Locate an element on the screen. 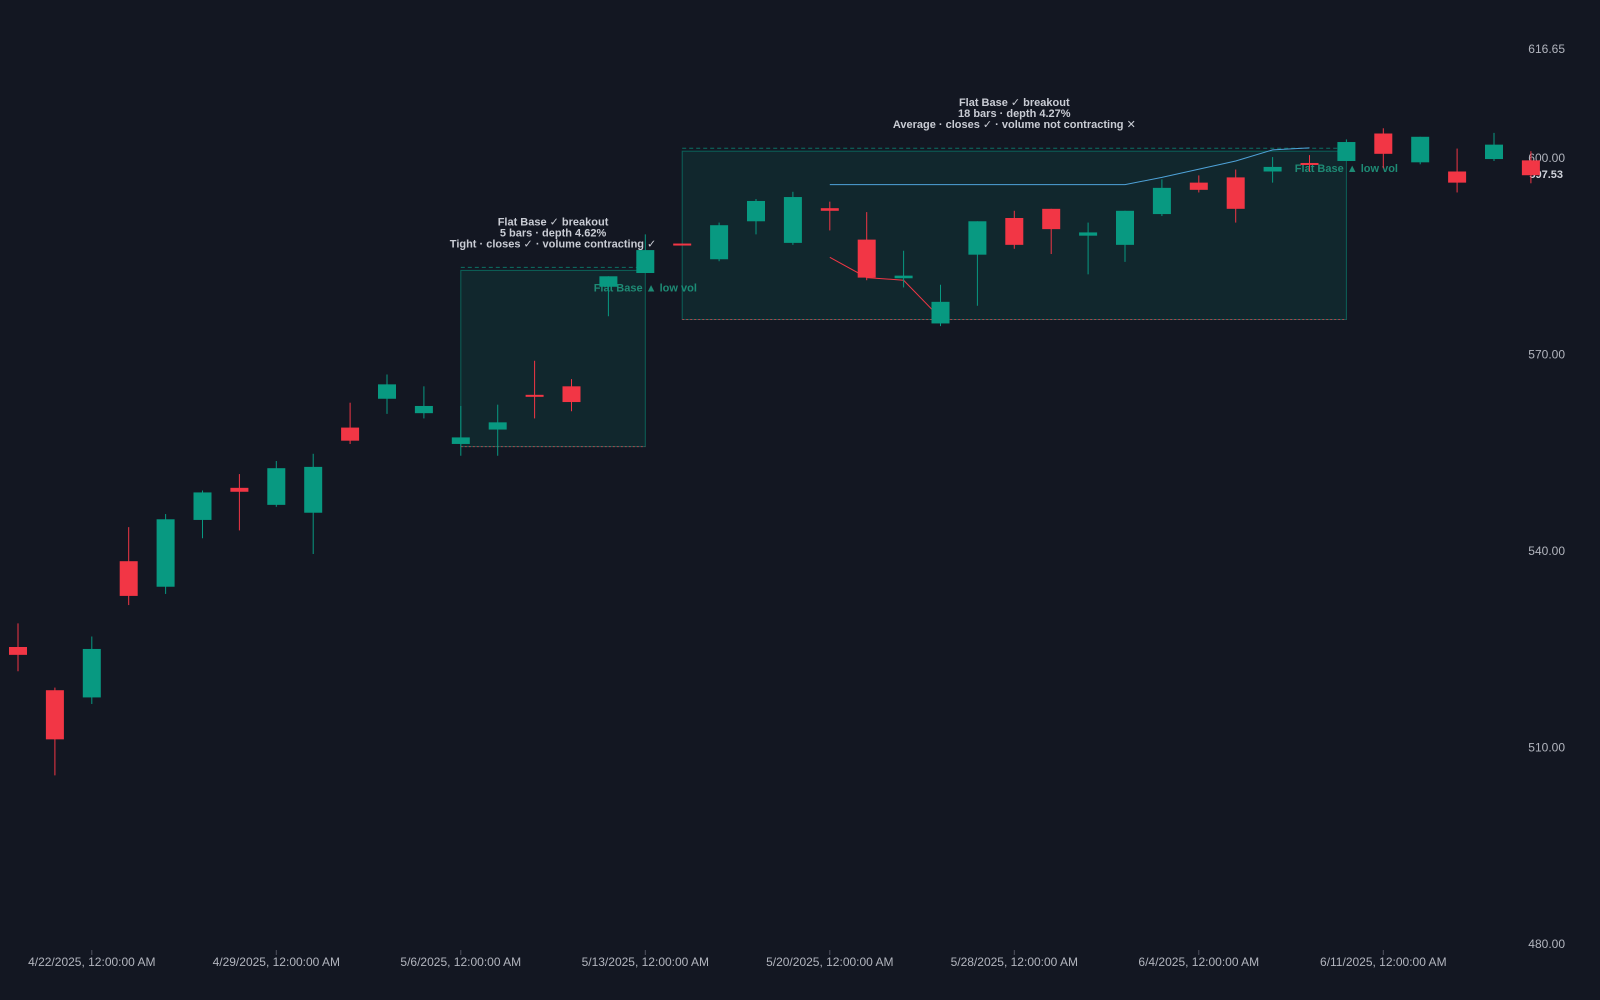 The image size is (1600, 1000). base-annotation: 5 bars · depth 4.62% is located at coordinates (553, 233).